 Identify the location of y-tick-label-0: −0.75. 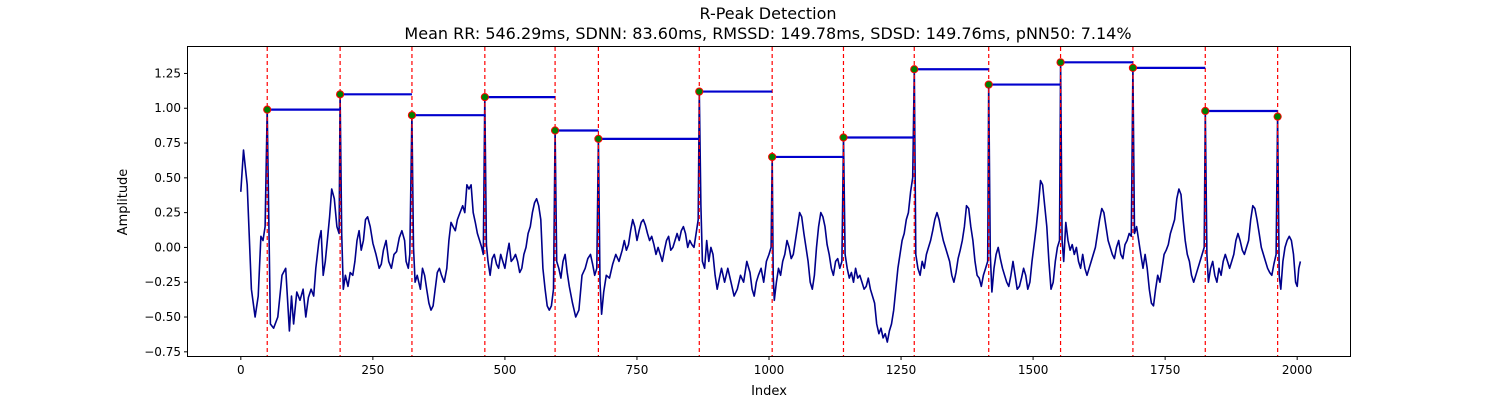
(162, 352).